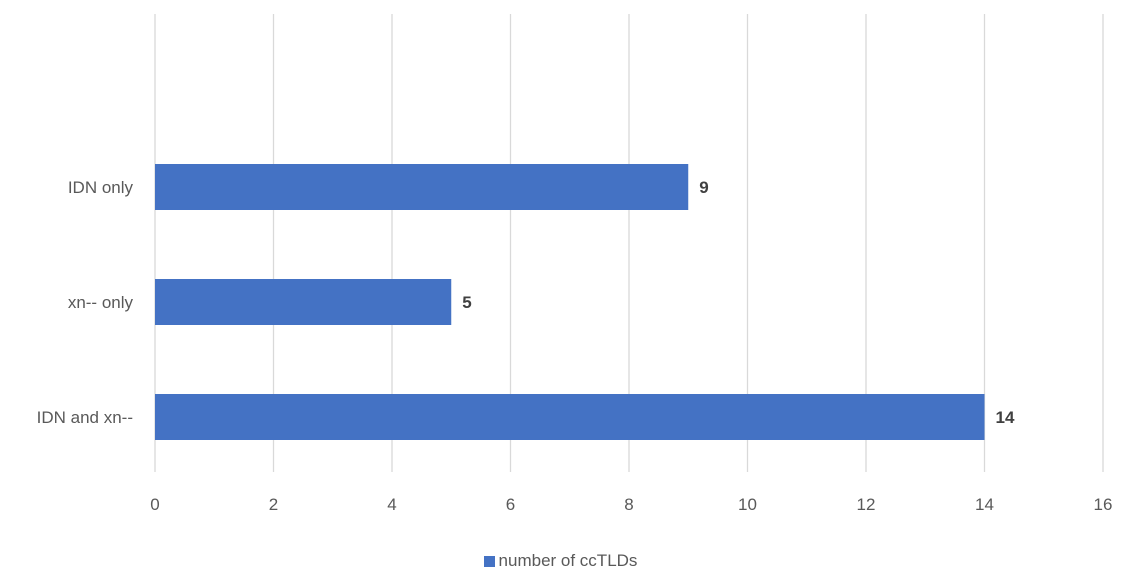  What do you see at coordinates (273, 504) in the screenshot?
I see `x-tick-label: 2` at bounding box center [273, 504].